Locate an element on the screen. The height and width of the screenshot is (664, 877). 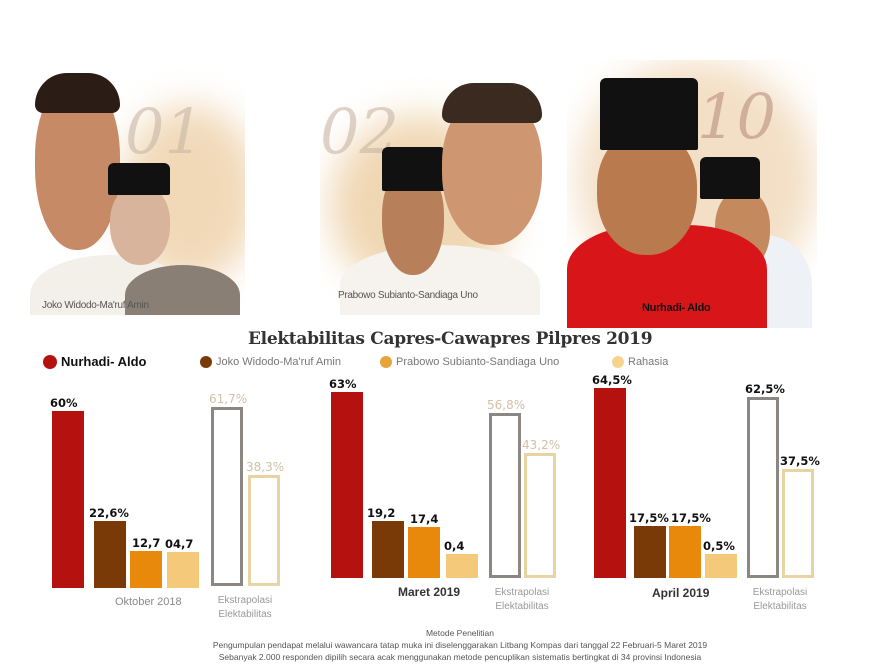
legend-item-nurhadi-aldo: Nurhadi- Aldo is located at coordinates (94, 362).